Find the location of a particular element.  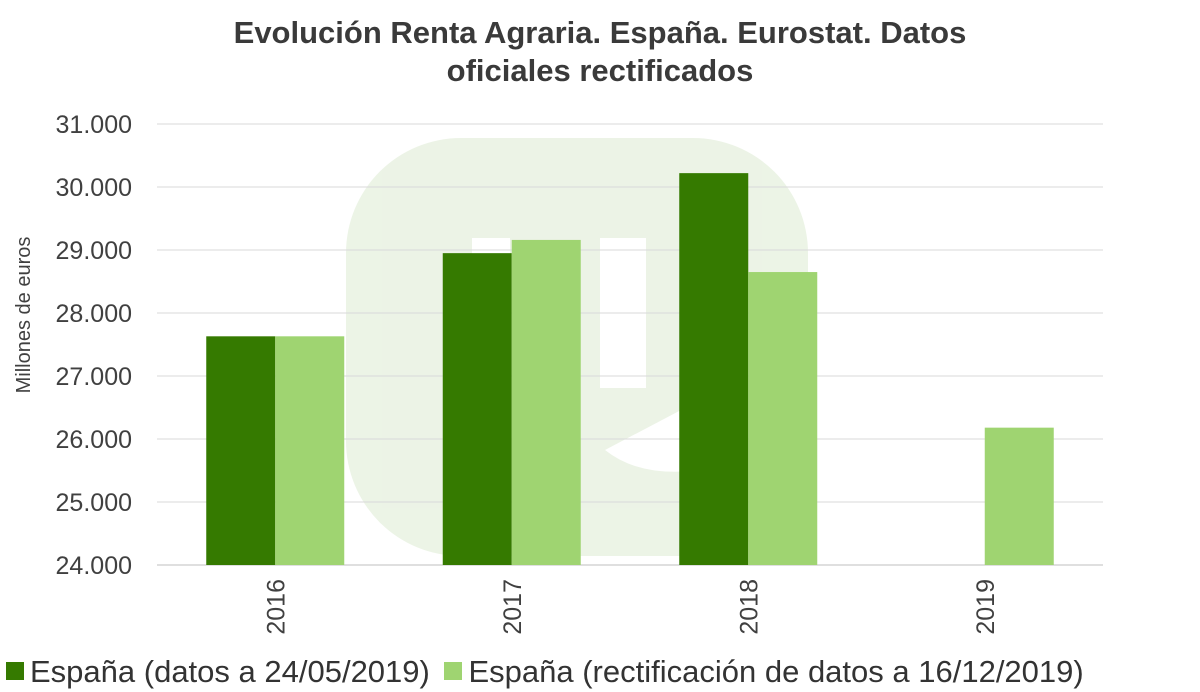

x-tick-label: 2017 is located at coordinates (513, 607).